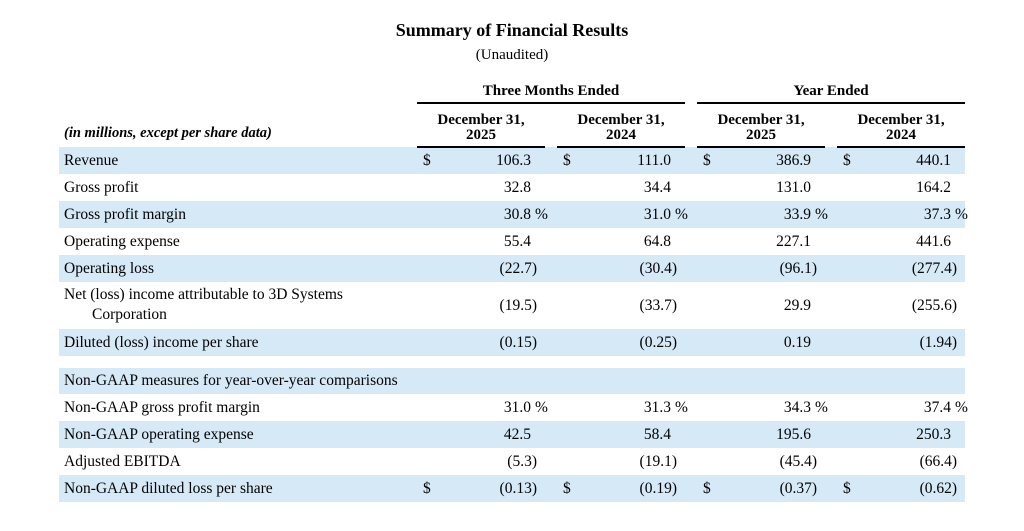 The height and width of the screenshot is (531, 1024). Describe the element at coordinates (488, 461) in the screenshot. I see `value-cell: (5.3)` at that location.